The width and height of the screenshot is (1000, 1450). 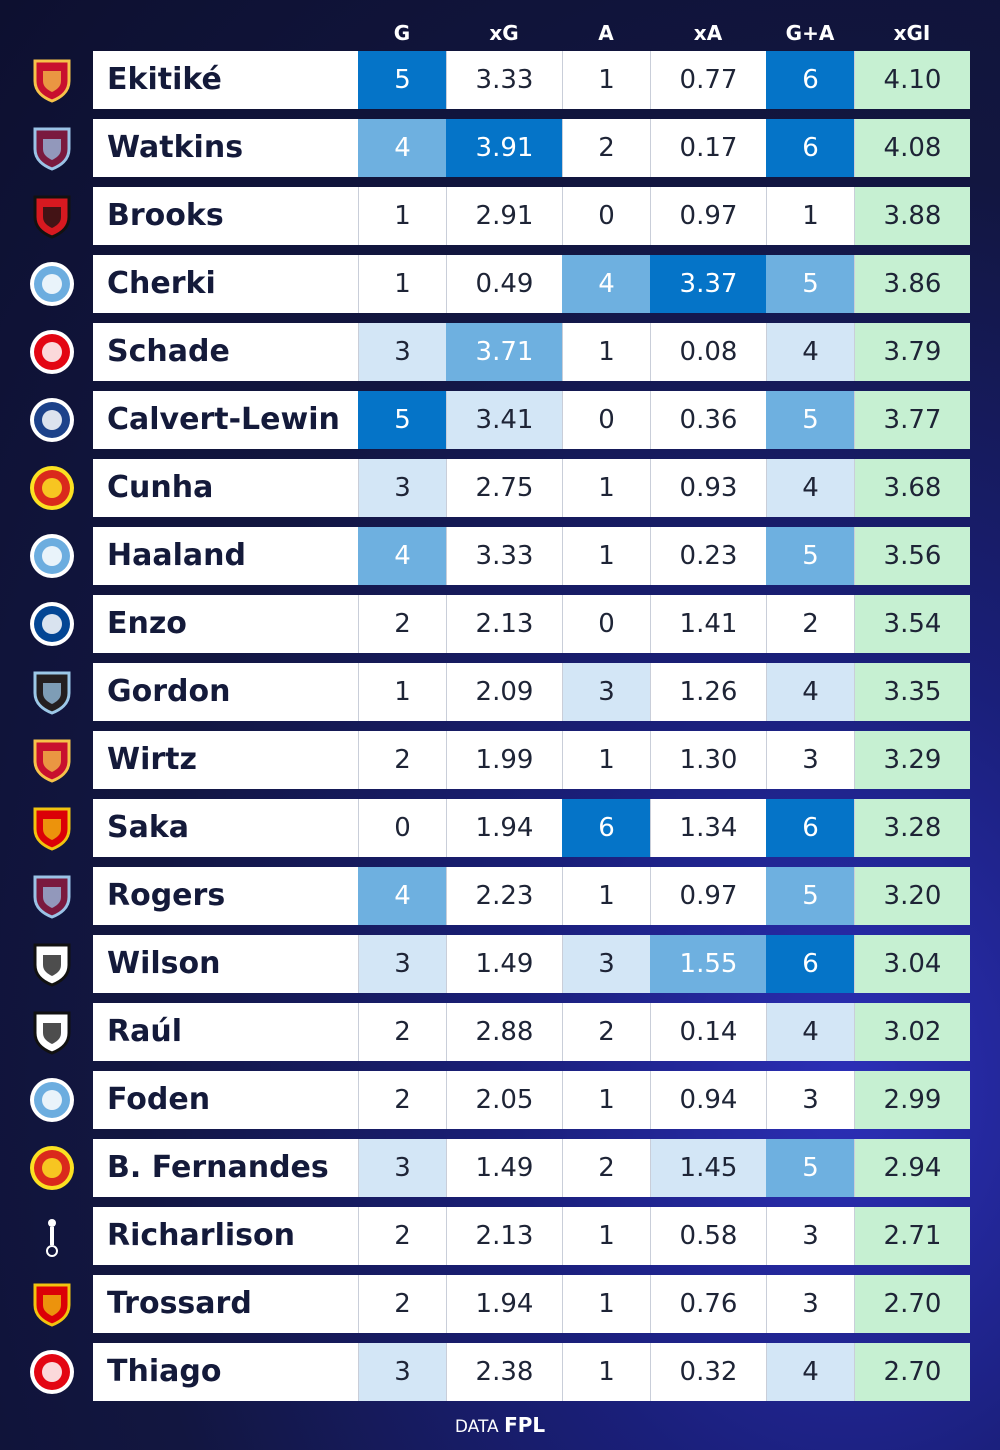 What do you see at coordinates (225, 352) in the screenshot?
I see `player-name: Schade` at bounding box center [225, 352].